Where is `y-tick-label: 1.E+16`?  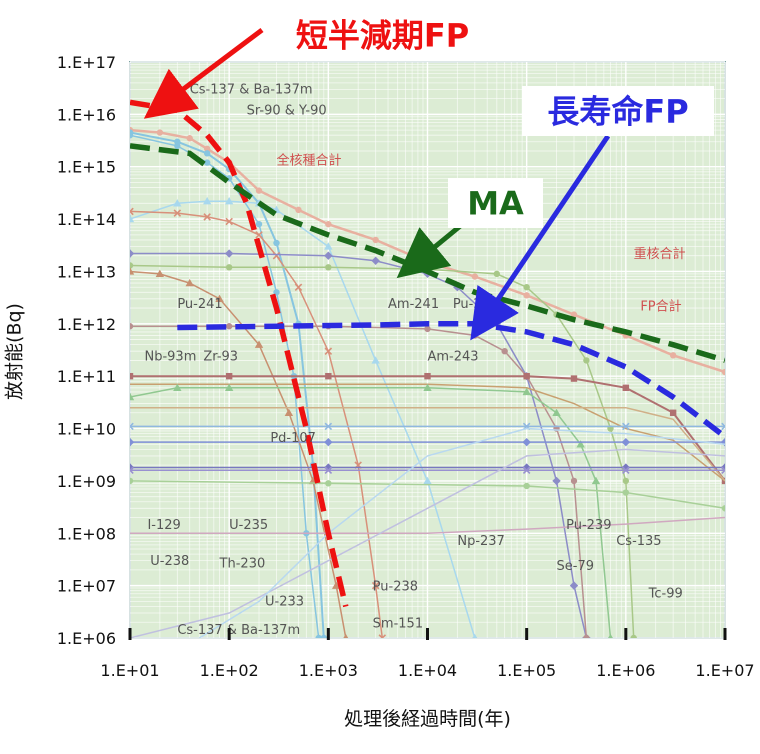 y-tick-label: 1.E+16 is located at coordinates (86, 114).